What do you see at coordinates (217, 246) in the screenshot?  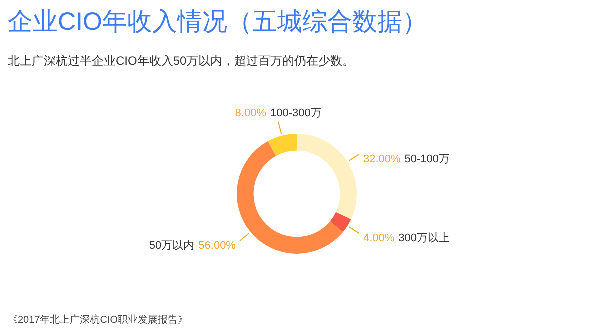 I see `data-label: 56.00%` at bounding box center [217, 246].